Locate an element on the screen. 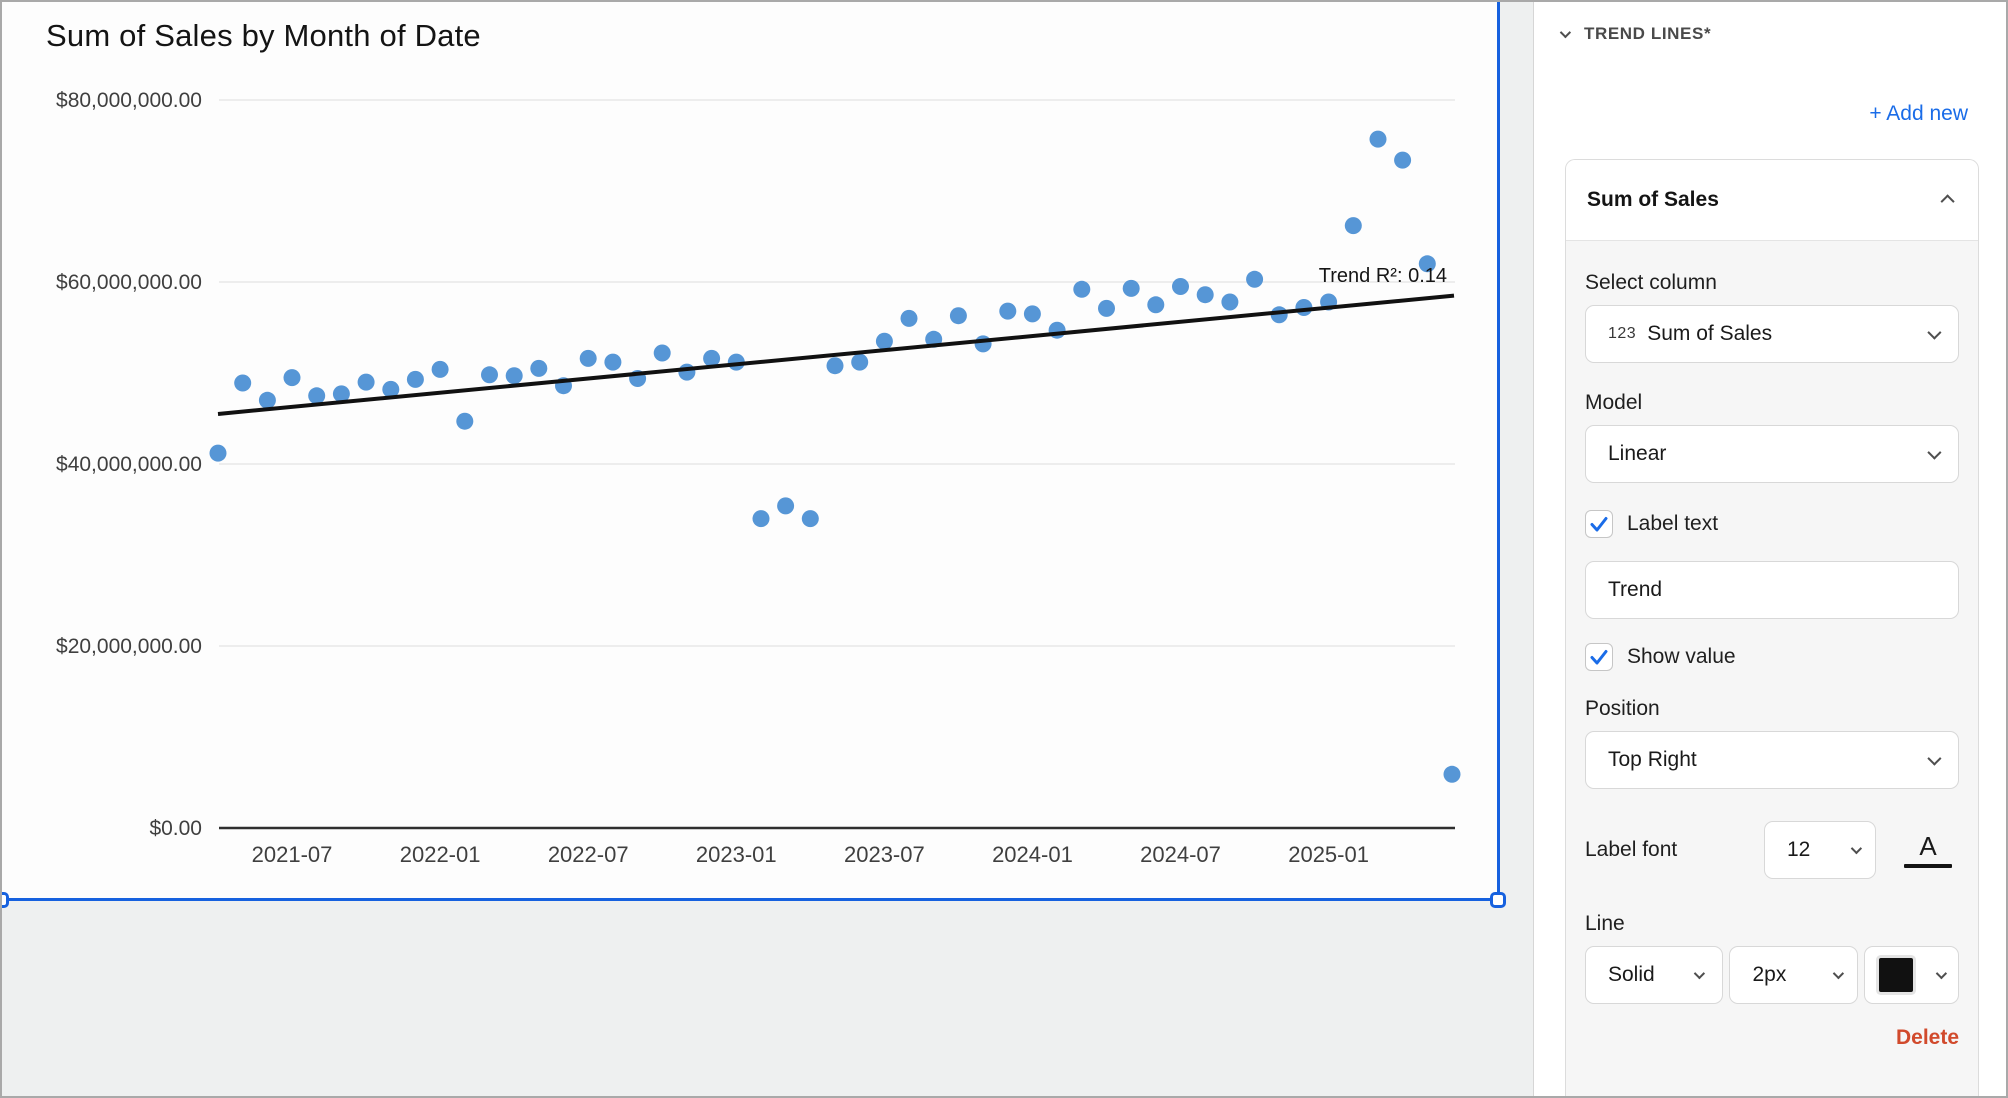 This screenshot has height=1098, width=2008. line-width-value: 2px is located at coordinates (1769, 974).